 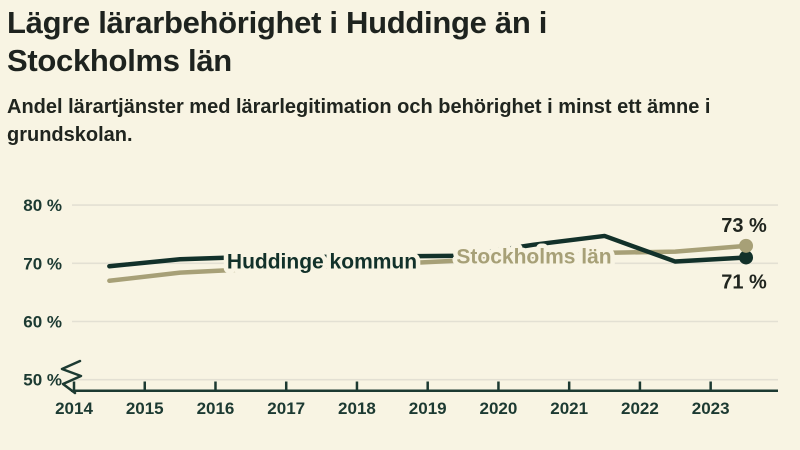 What do you see at coordinates (569, 408) in the screenshot?
I see `x-tick-label-2021: 2021` at bounding box center [569, 408].